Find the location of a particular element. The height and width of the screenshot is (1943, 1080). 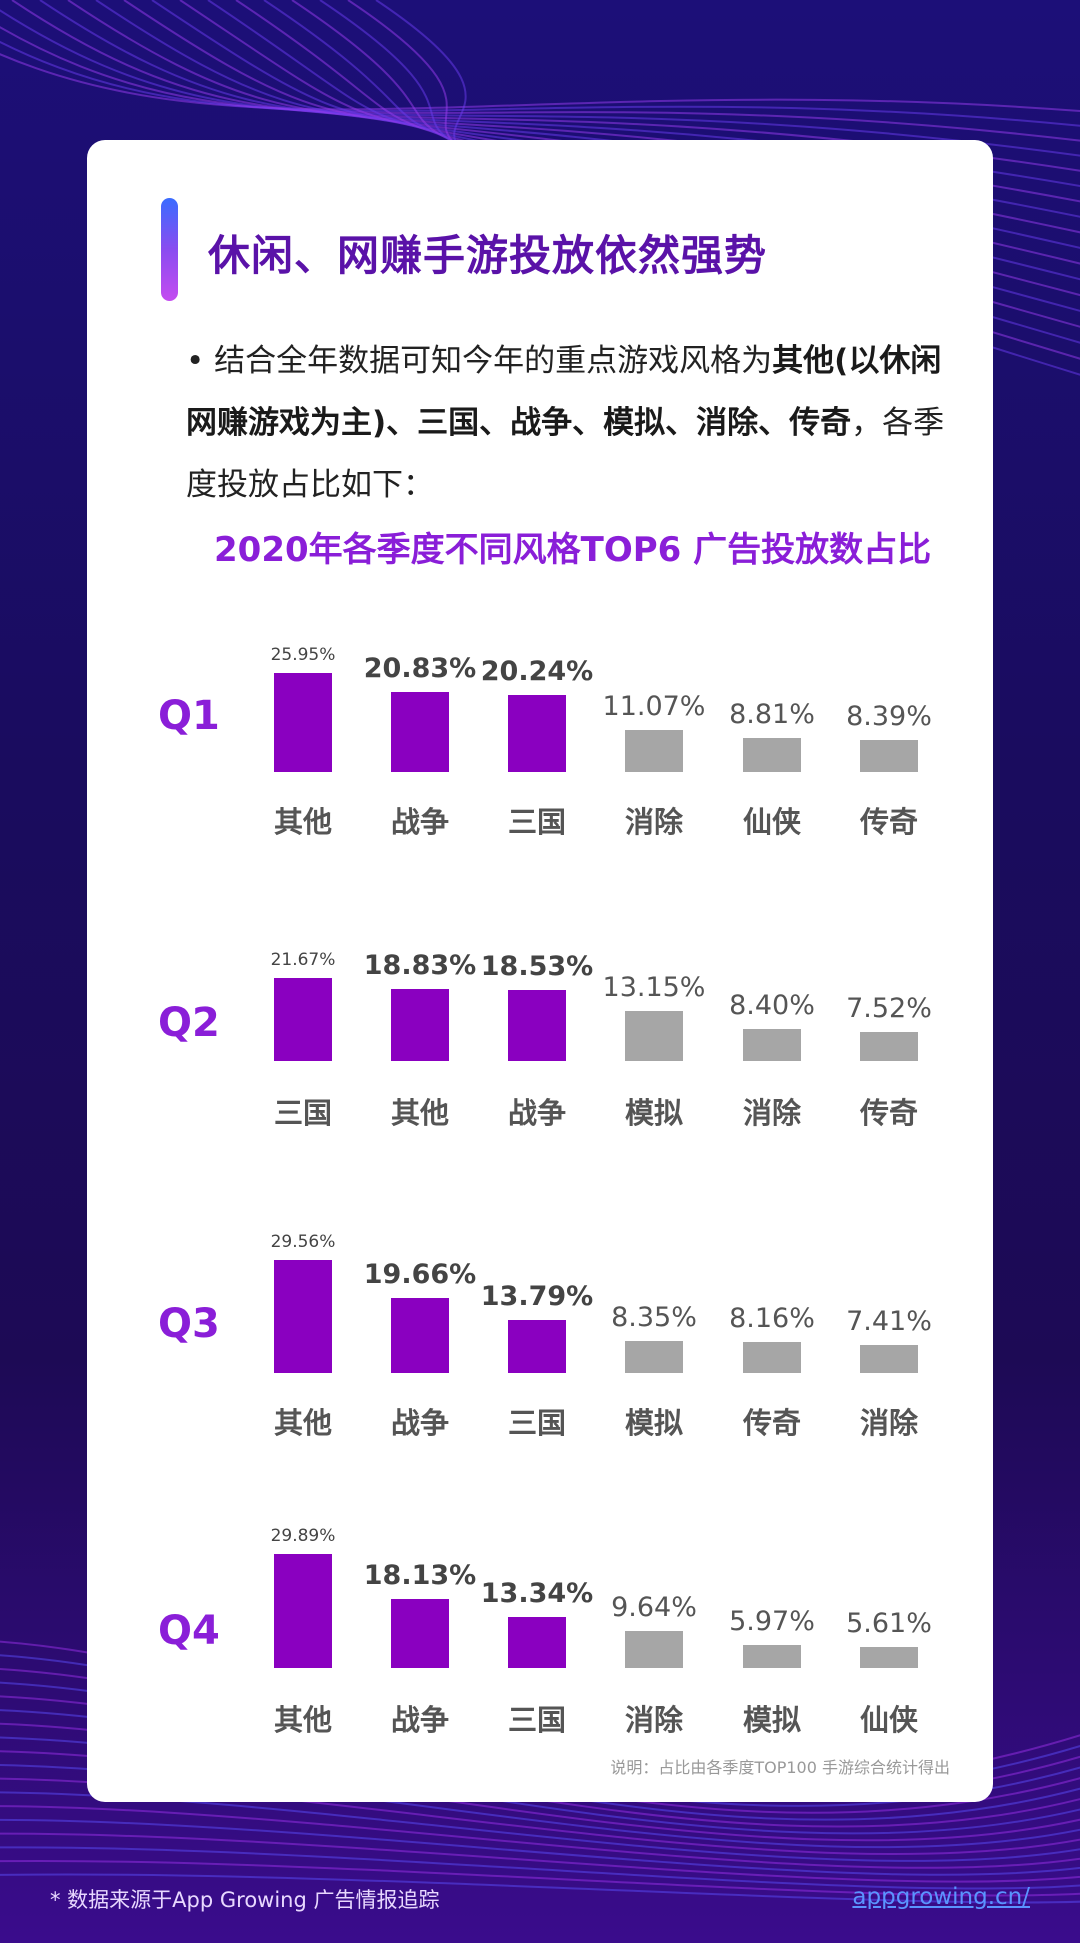

value-label: 11.07% is located at coordinates (654, 706).